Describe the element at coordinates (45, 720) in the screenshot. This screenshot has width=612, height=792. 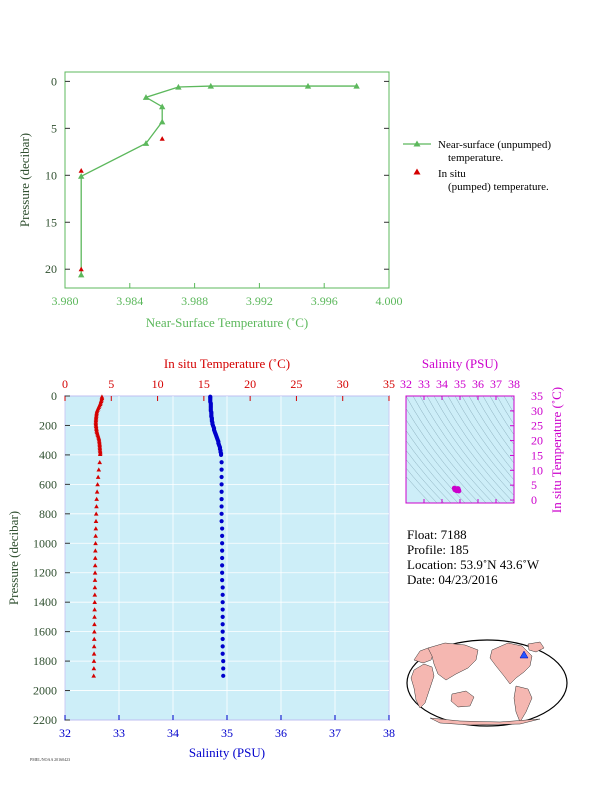
I see `profile-pressure-tick-label: 2200` at that location.